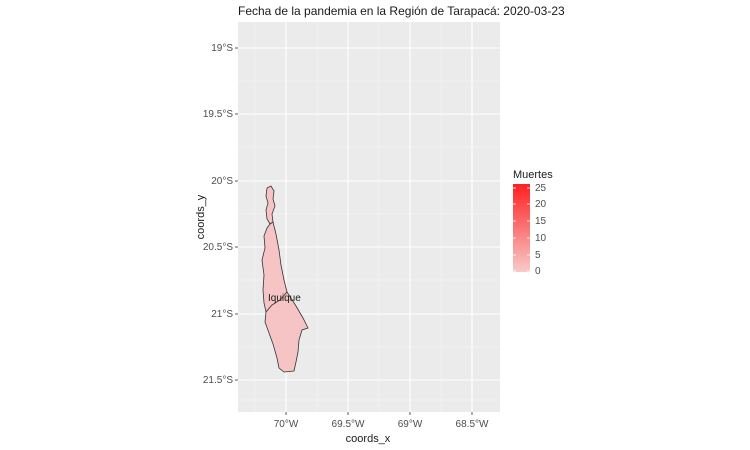 This screenshot has width=750, height=450. I want to click on legend-label: 0, so click(538, 271).